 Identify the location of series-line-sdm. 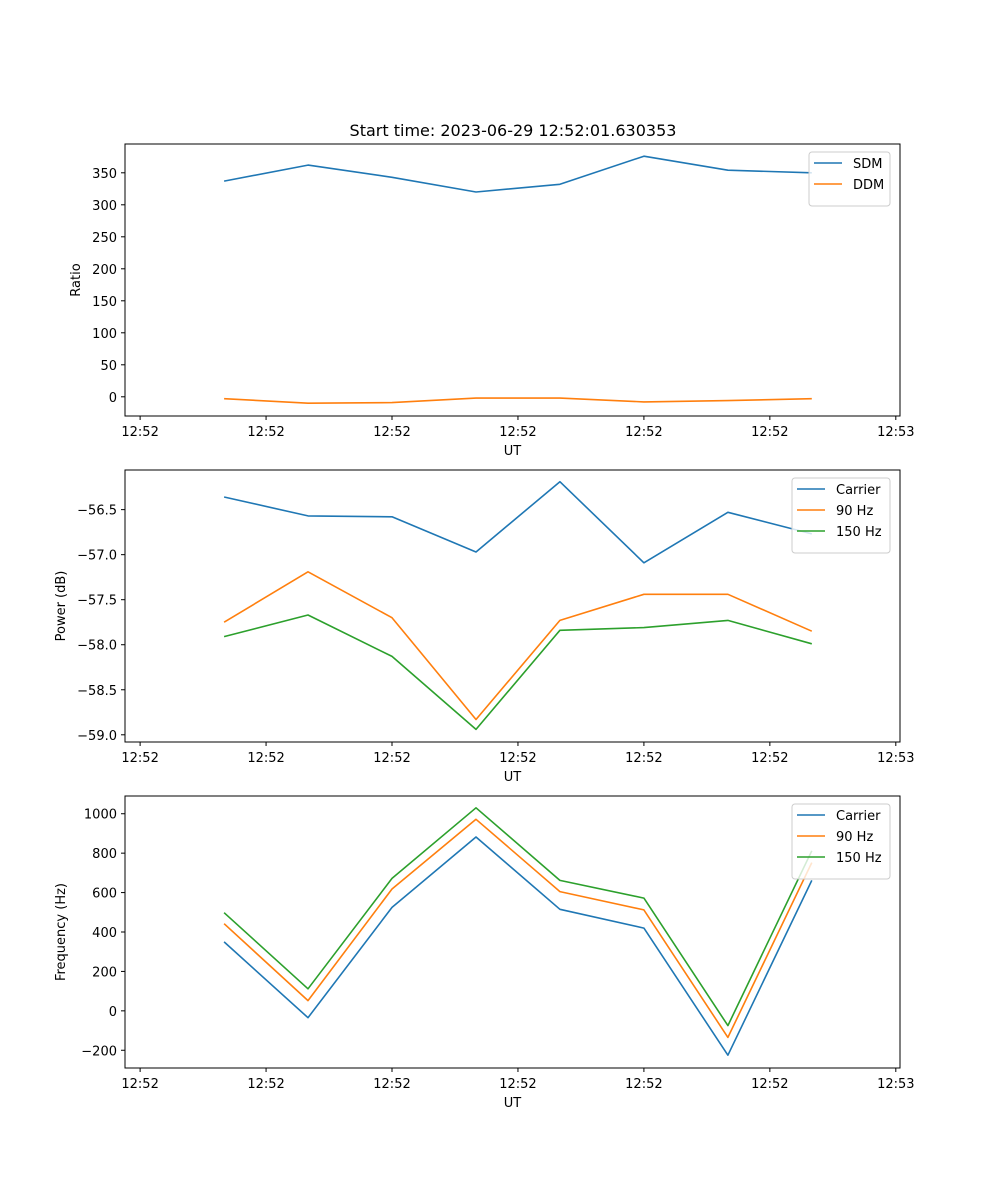
(517, 174).